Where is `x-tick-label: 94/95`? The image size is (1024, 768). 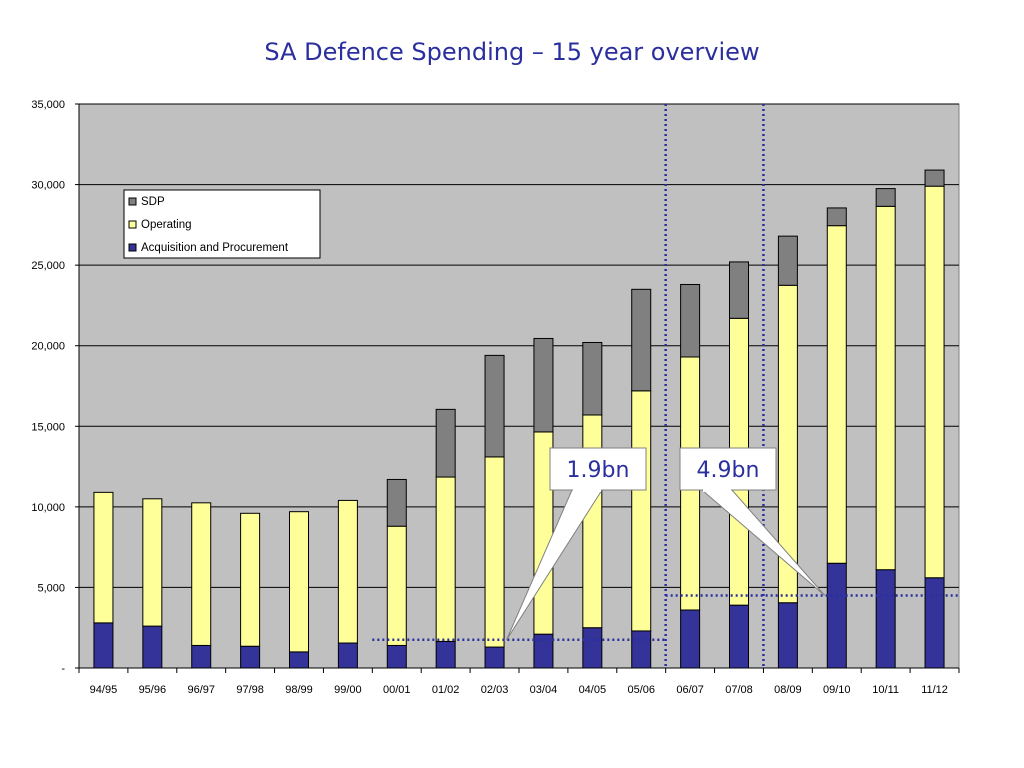
x-tick-label: 94/95 is located at coordinates (104, 690).